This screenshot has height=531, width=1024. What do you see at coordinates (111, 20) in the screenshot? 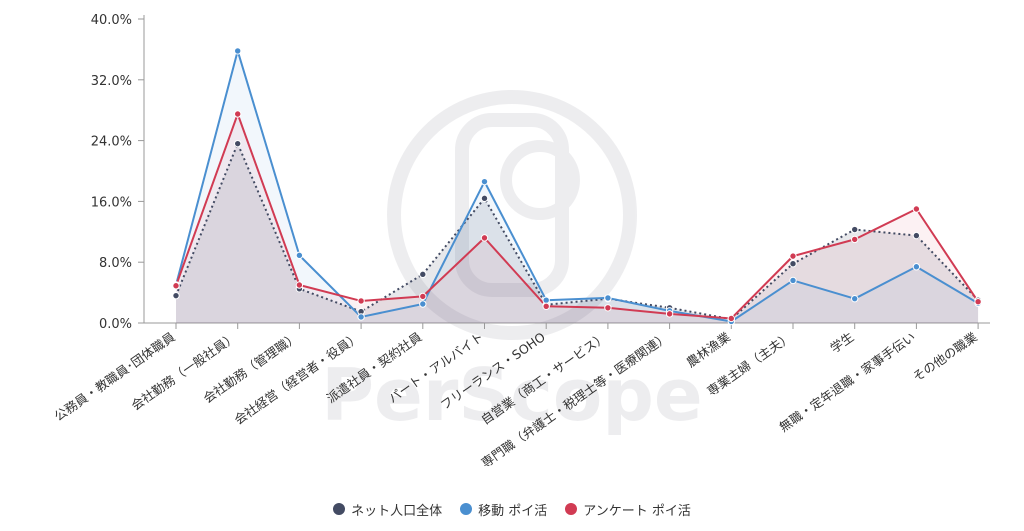
I see `y-tick-label: 40.0%` at bounding box center [111, 20].